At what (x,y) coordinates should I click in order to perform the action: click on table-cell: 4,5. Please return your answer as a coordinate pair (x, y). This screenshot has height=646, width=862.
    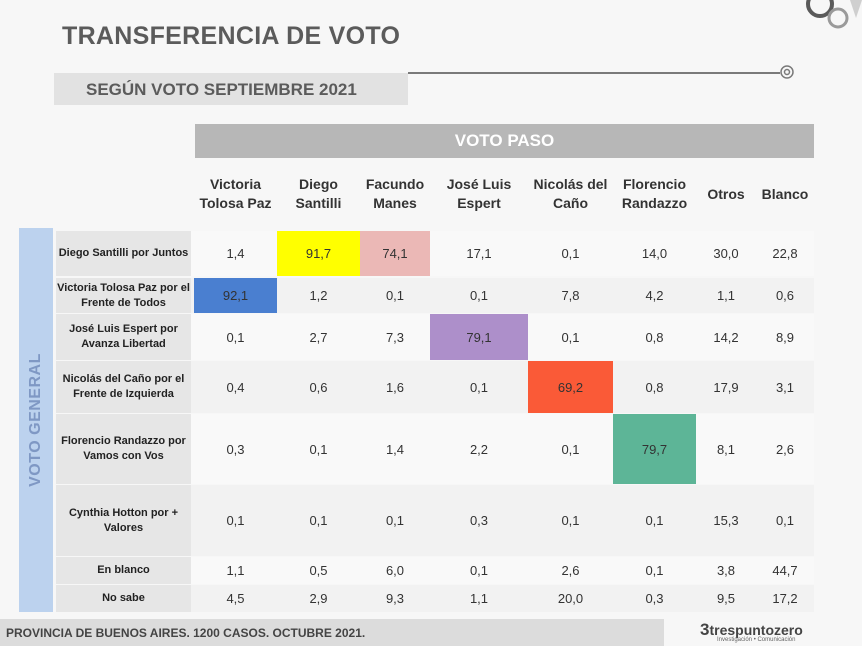
    Looking at the image, I should click on (235, 598).